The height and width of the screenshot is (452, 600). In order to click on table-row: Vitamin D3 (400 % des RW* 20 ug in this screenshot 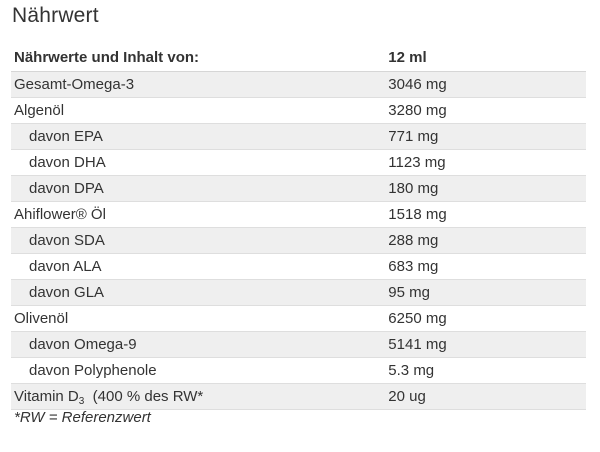, I will do `click(298, 396)`.